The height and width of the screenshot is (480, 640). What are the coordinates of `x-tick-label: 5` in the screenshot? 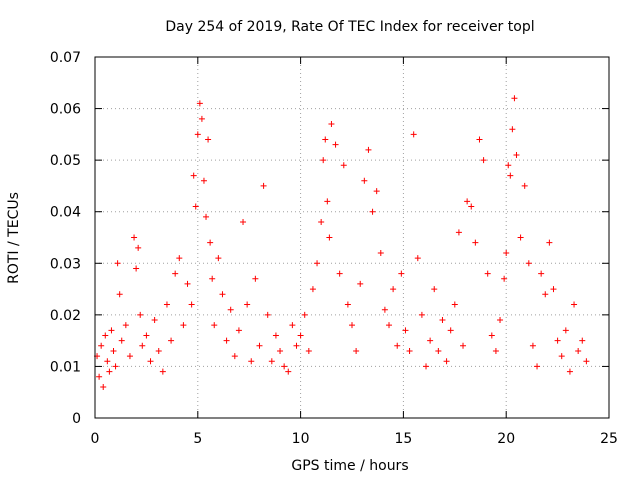 It's located at (197, 439).